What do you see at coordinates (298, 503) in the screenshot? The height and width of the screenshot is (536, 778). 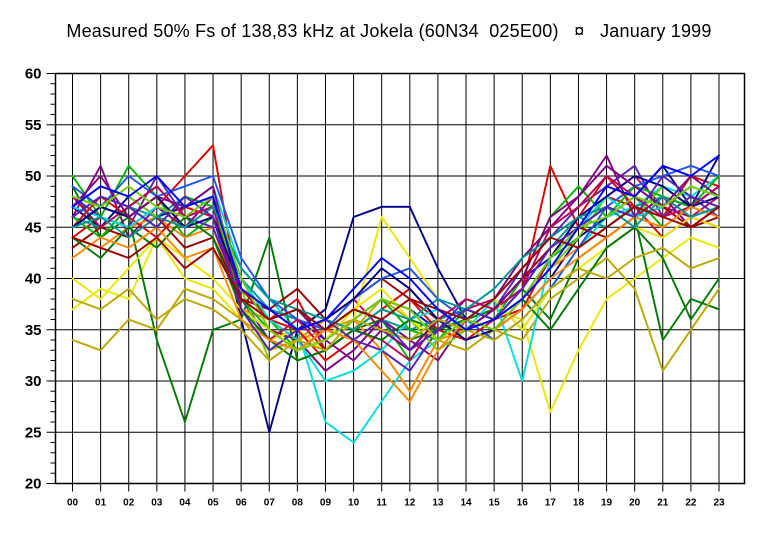 I see `x-tick-label: 08` at bounding box center [298, 503].